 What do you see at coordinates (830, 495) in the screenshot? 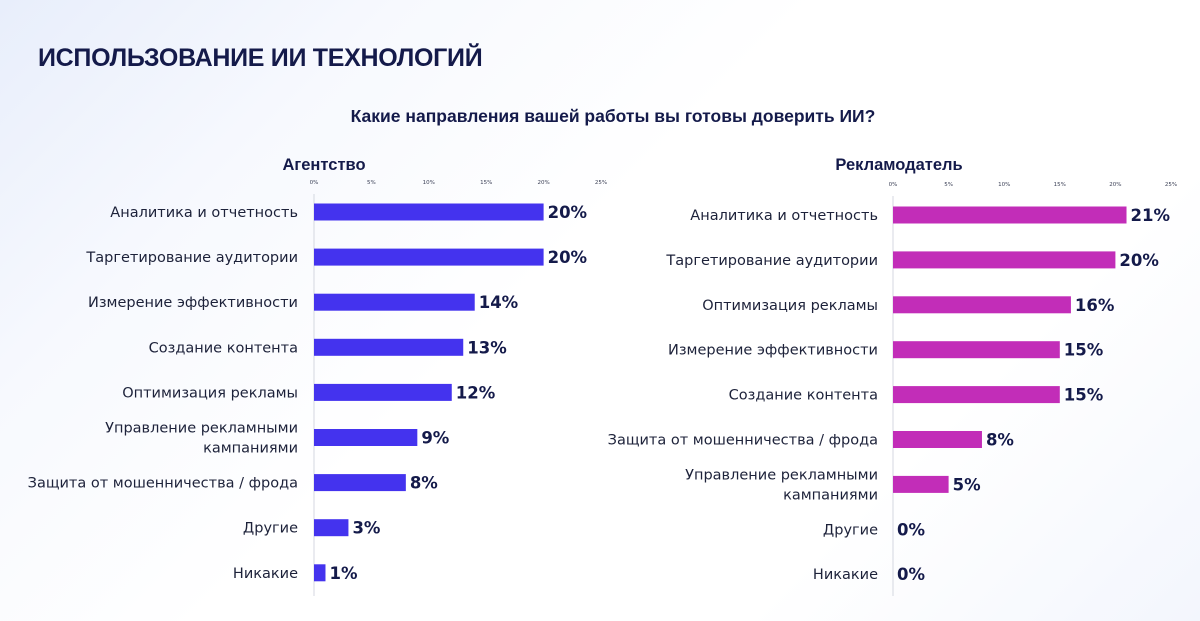
I see `advertiser-category-label: кампаниями` at bounding box center [830, 495].